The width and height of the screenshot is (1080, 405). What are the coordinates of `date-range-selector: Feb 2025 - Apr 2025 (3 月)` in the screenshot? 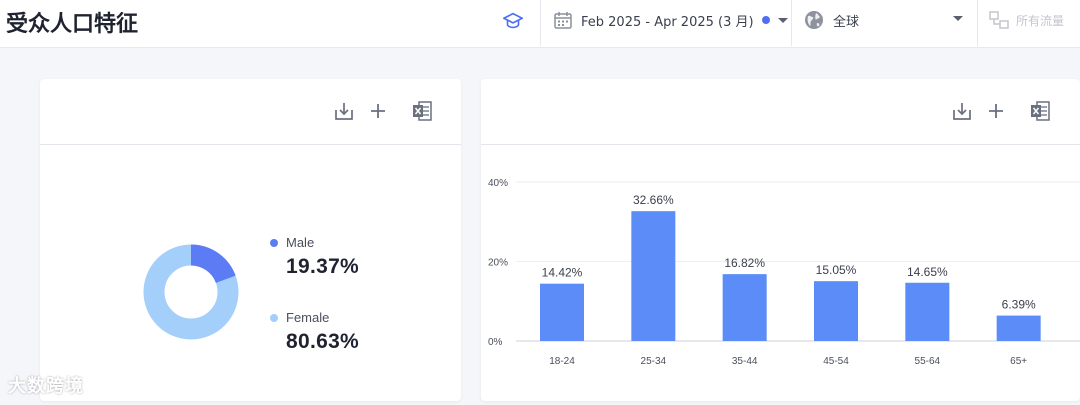 It's located at (670, 20).